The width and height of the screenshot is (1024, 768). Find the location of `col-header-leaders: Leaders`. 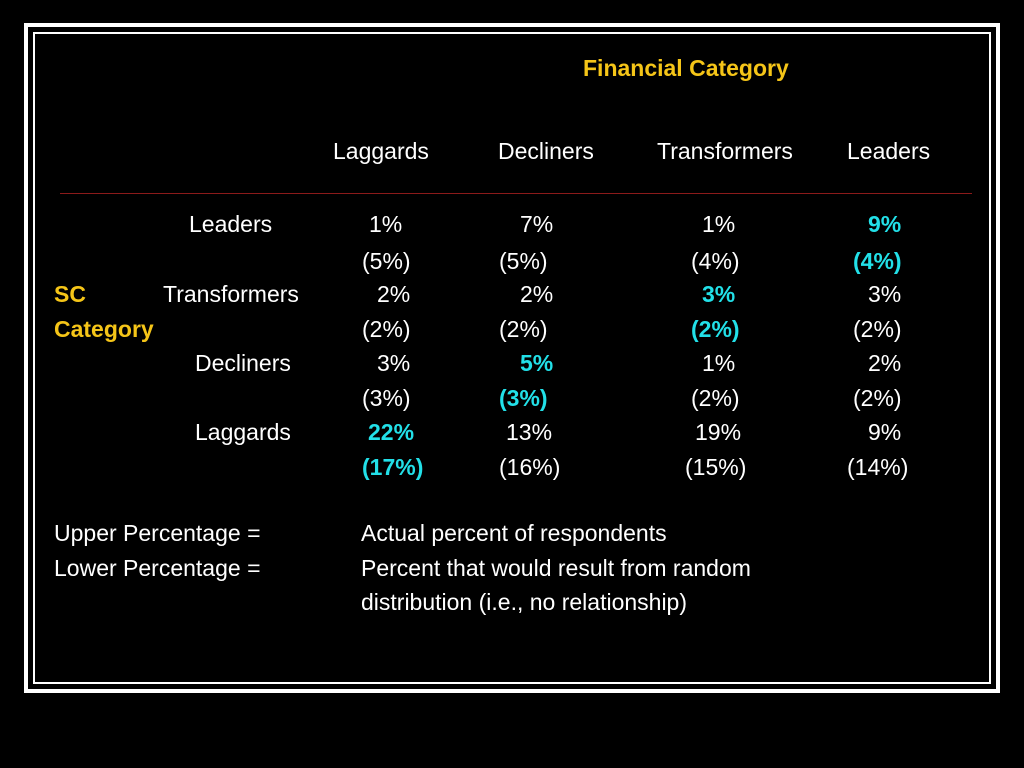

col-header-leaders: Leaders is located at coordinates (889, 151).